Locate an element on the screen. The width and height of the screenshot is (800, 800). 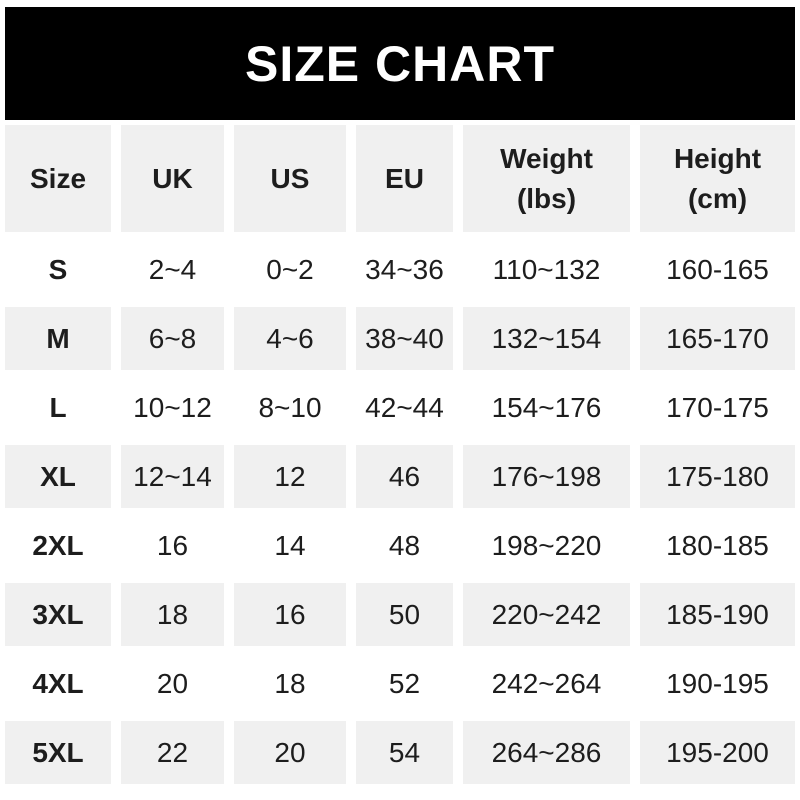
cell-us: 12 is located at coordinates (290, 476).